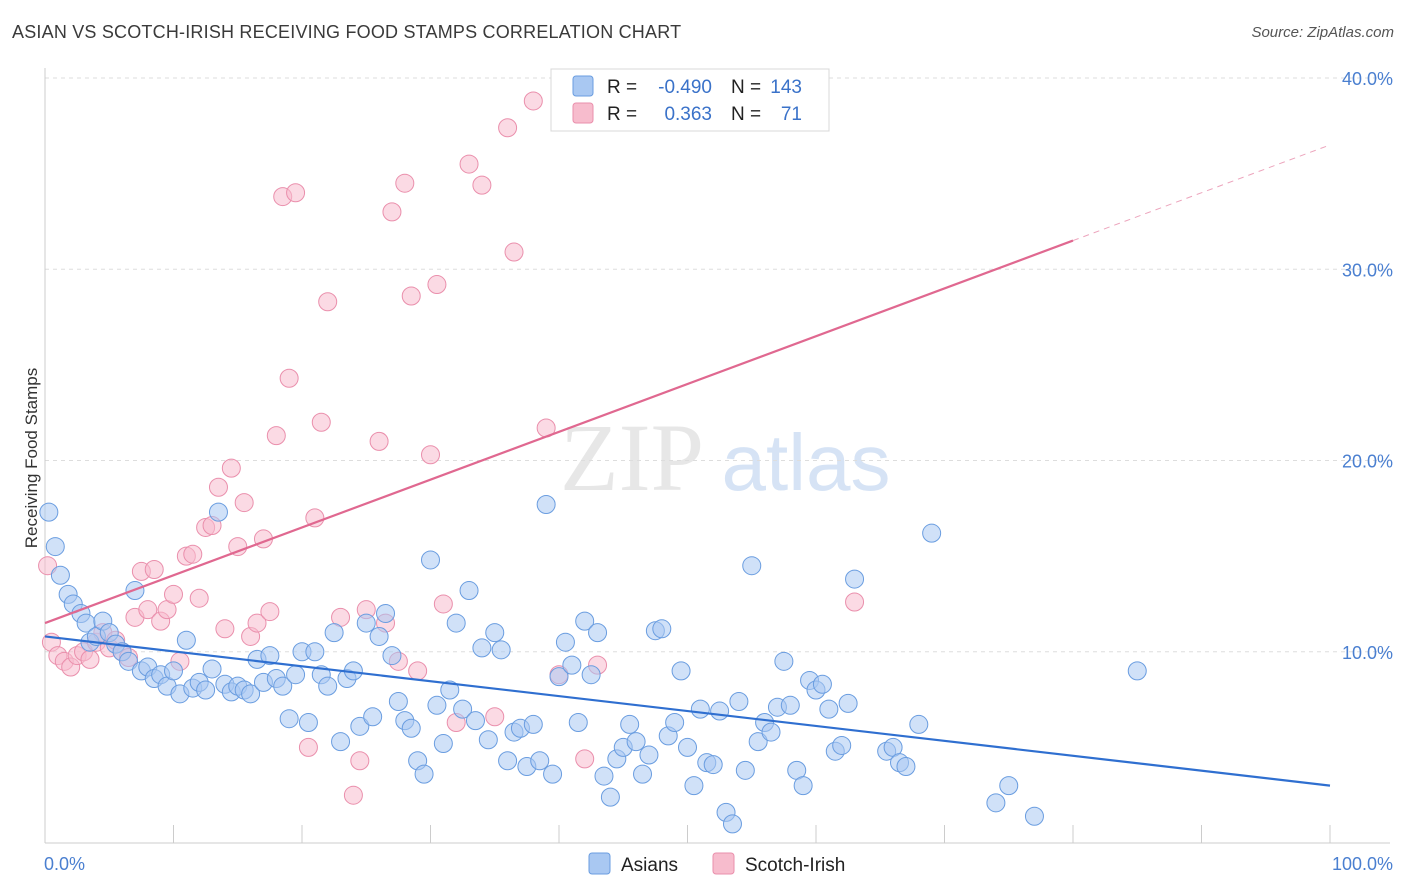 The height and width of the screenshot is (892, 1406). What do you see at coordinates (1367, 366) in the screenshot?
I see `y-tick-labels: 10.0% 20.0% 30.0% 40.0%` at bounding box center [1367, 366].